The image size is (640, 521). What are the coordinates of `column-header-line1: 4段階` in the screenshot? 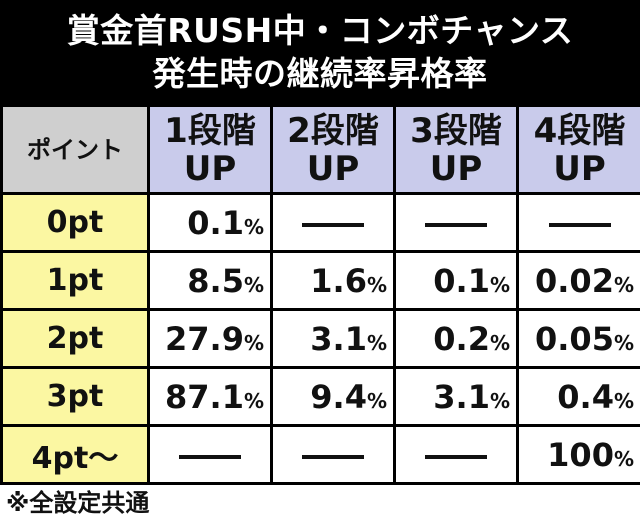 It's located at (579, 130).